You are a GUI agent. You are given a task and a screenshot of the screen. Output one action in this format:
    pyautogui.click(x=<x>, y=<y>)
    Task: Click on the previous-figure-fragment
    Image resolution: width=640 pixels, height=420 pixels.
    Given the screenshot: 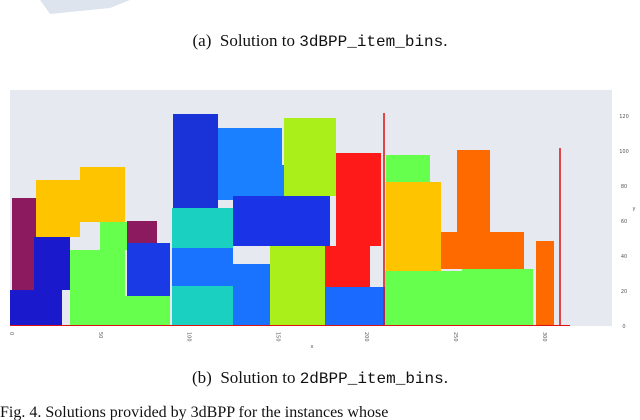 What is the action you would take?
    pyautogui.click(x=85, y=7)
    